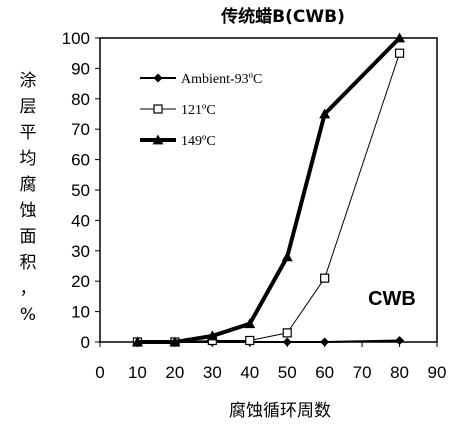  I want to click on legend-label: 149ºC, so click(198, 141).